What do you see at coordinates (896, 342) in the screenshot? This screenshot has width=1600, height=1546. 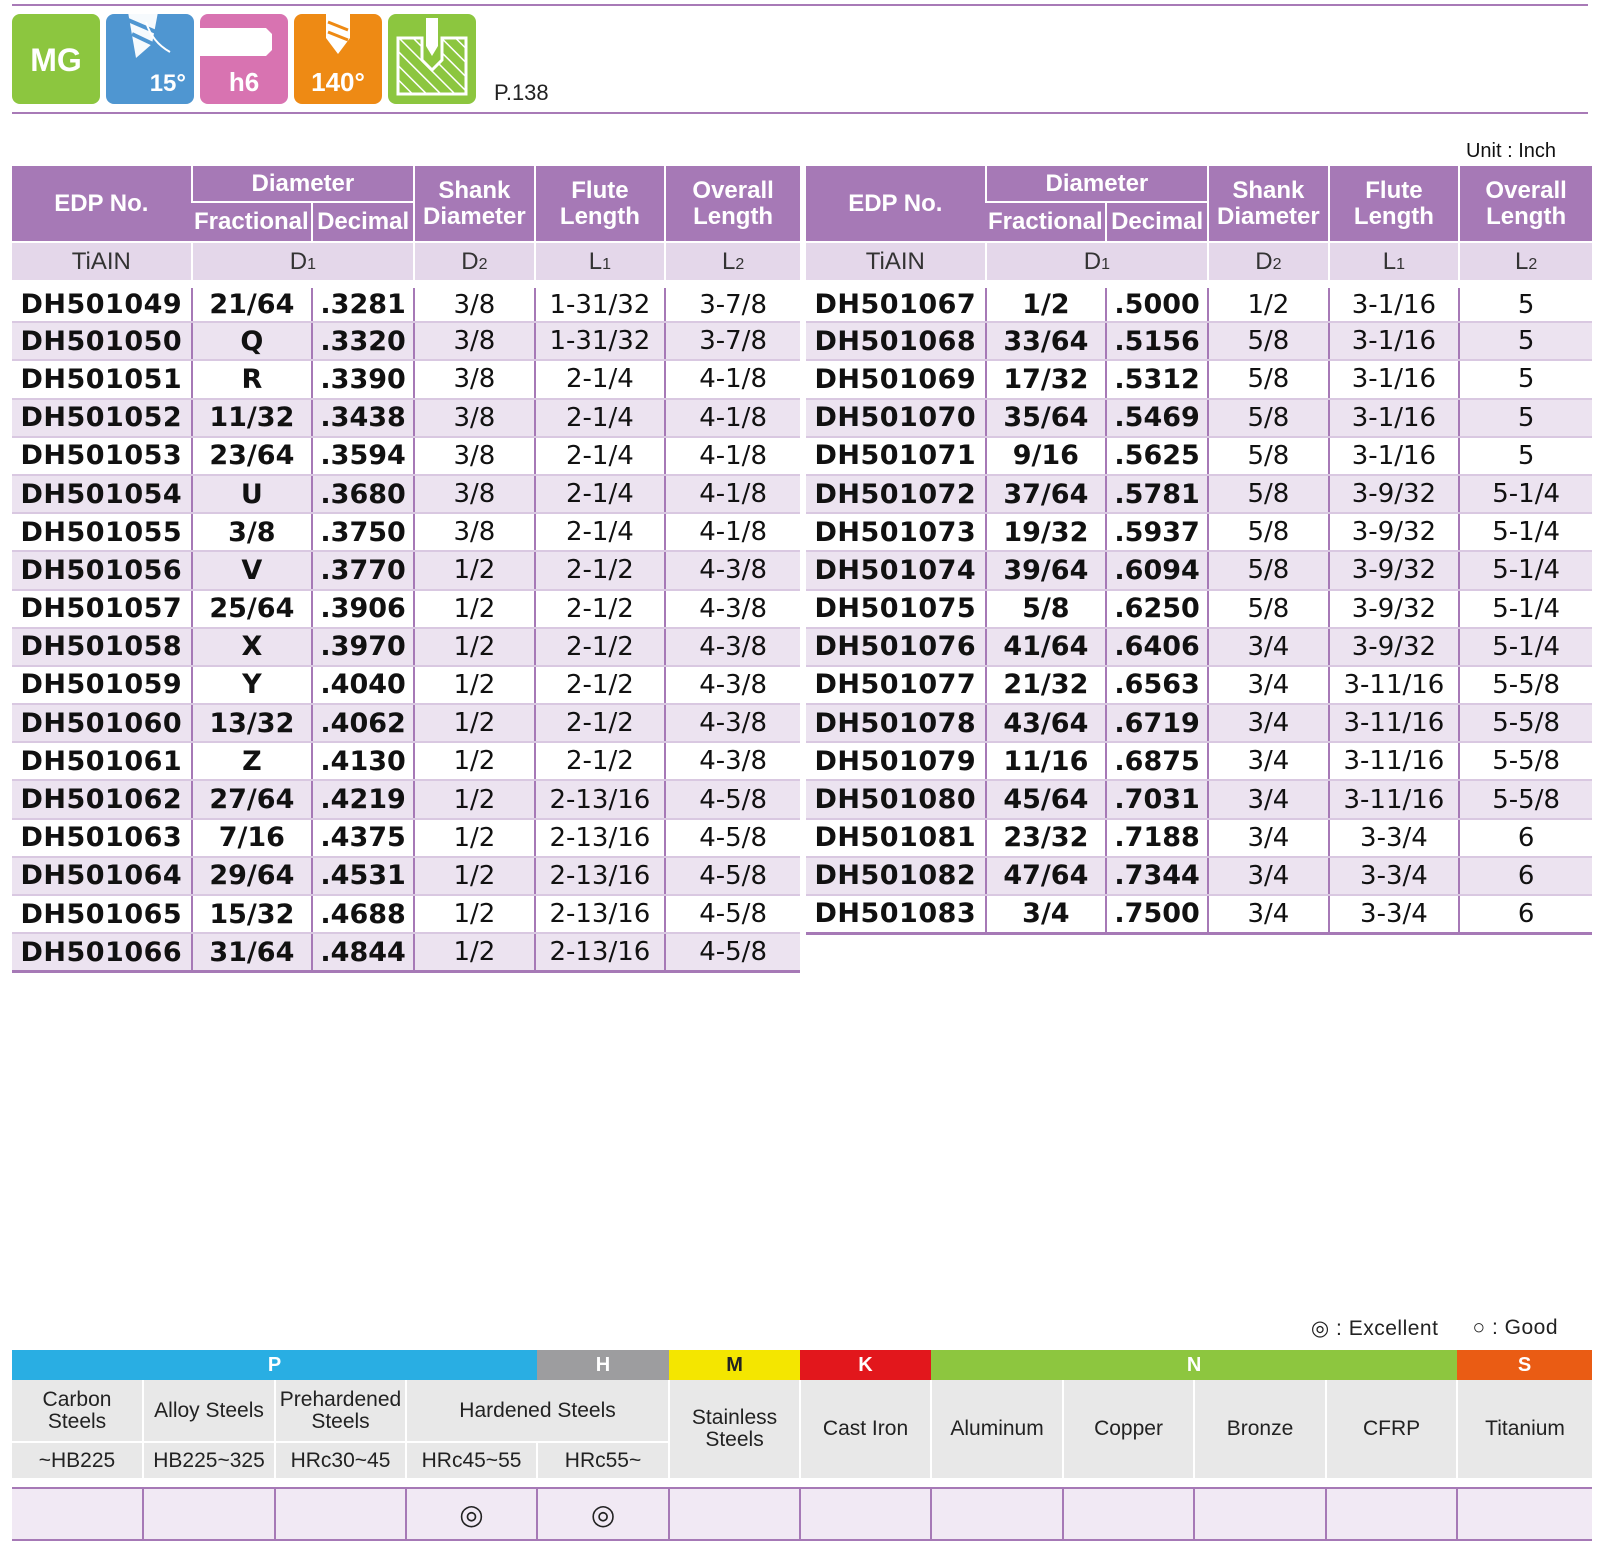 I see `edp-no: DH501068` at bounding box center [896, 342].